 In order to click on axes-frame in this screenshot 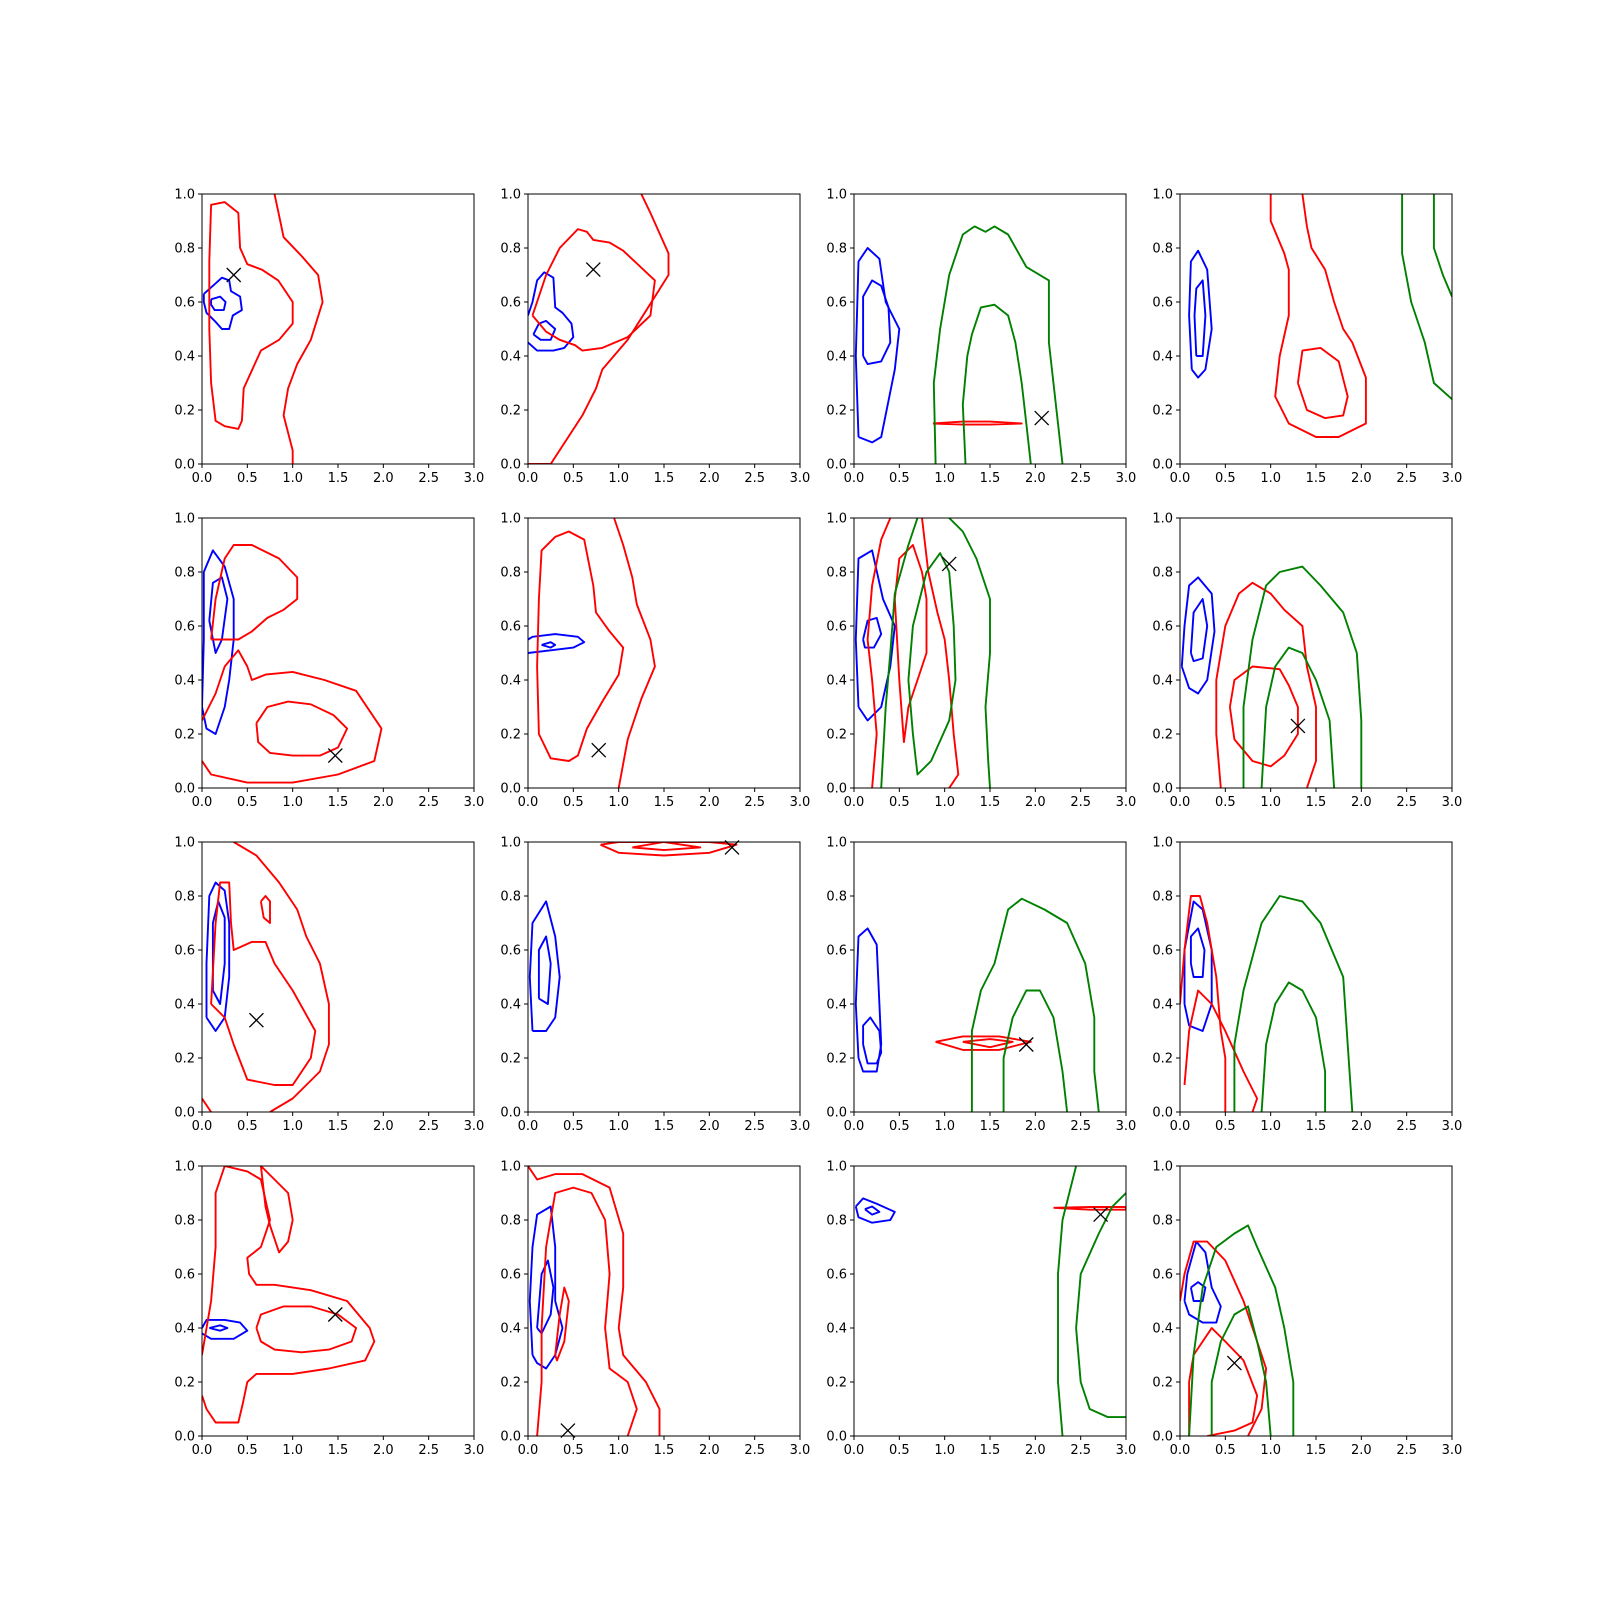, I will do `click(1316, 977)`.